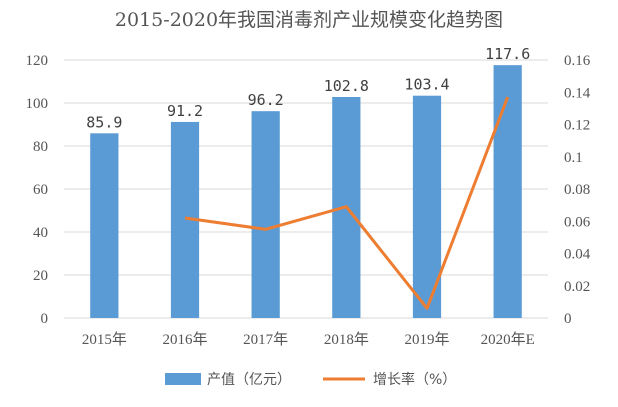 The image size is (618, 407). What do you see at coordinates (568, 319) in the screenshot?
I see `right-tick-label: 0` at bounding box center [568, 319].